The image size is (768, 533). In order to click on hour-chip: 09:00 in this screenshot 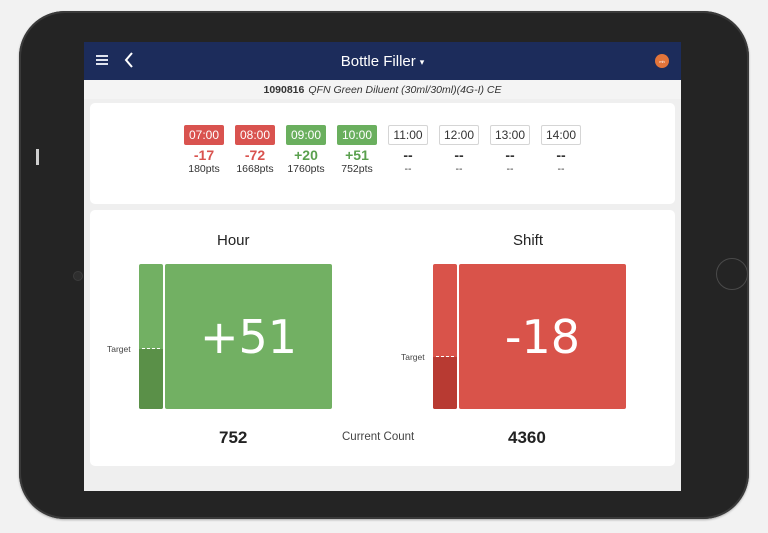, I will do `click(306, 135)`.